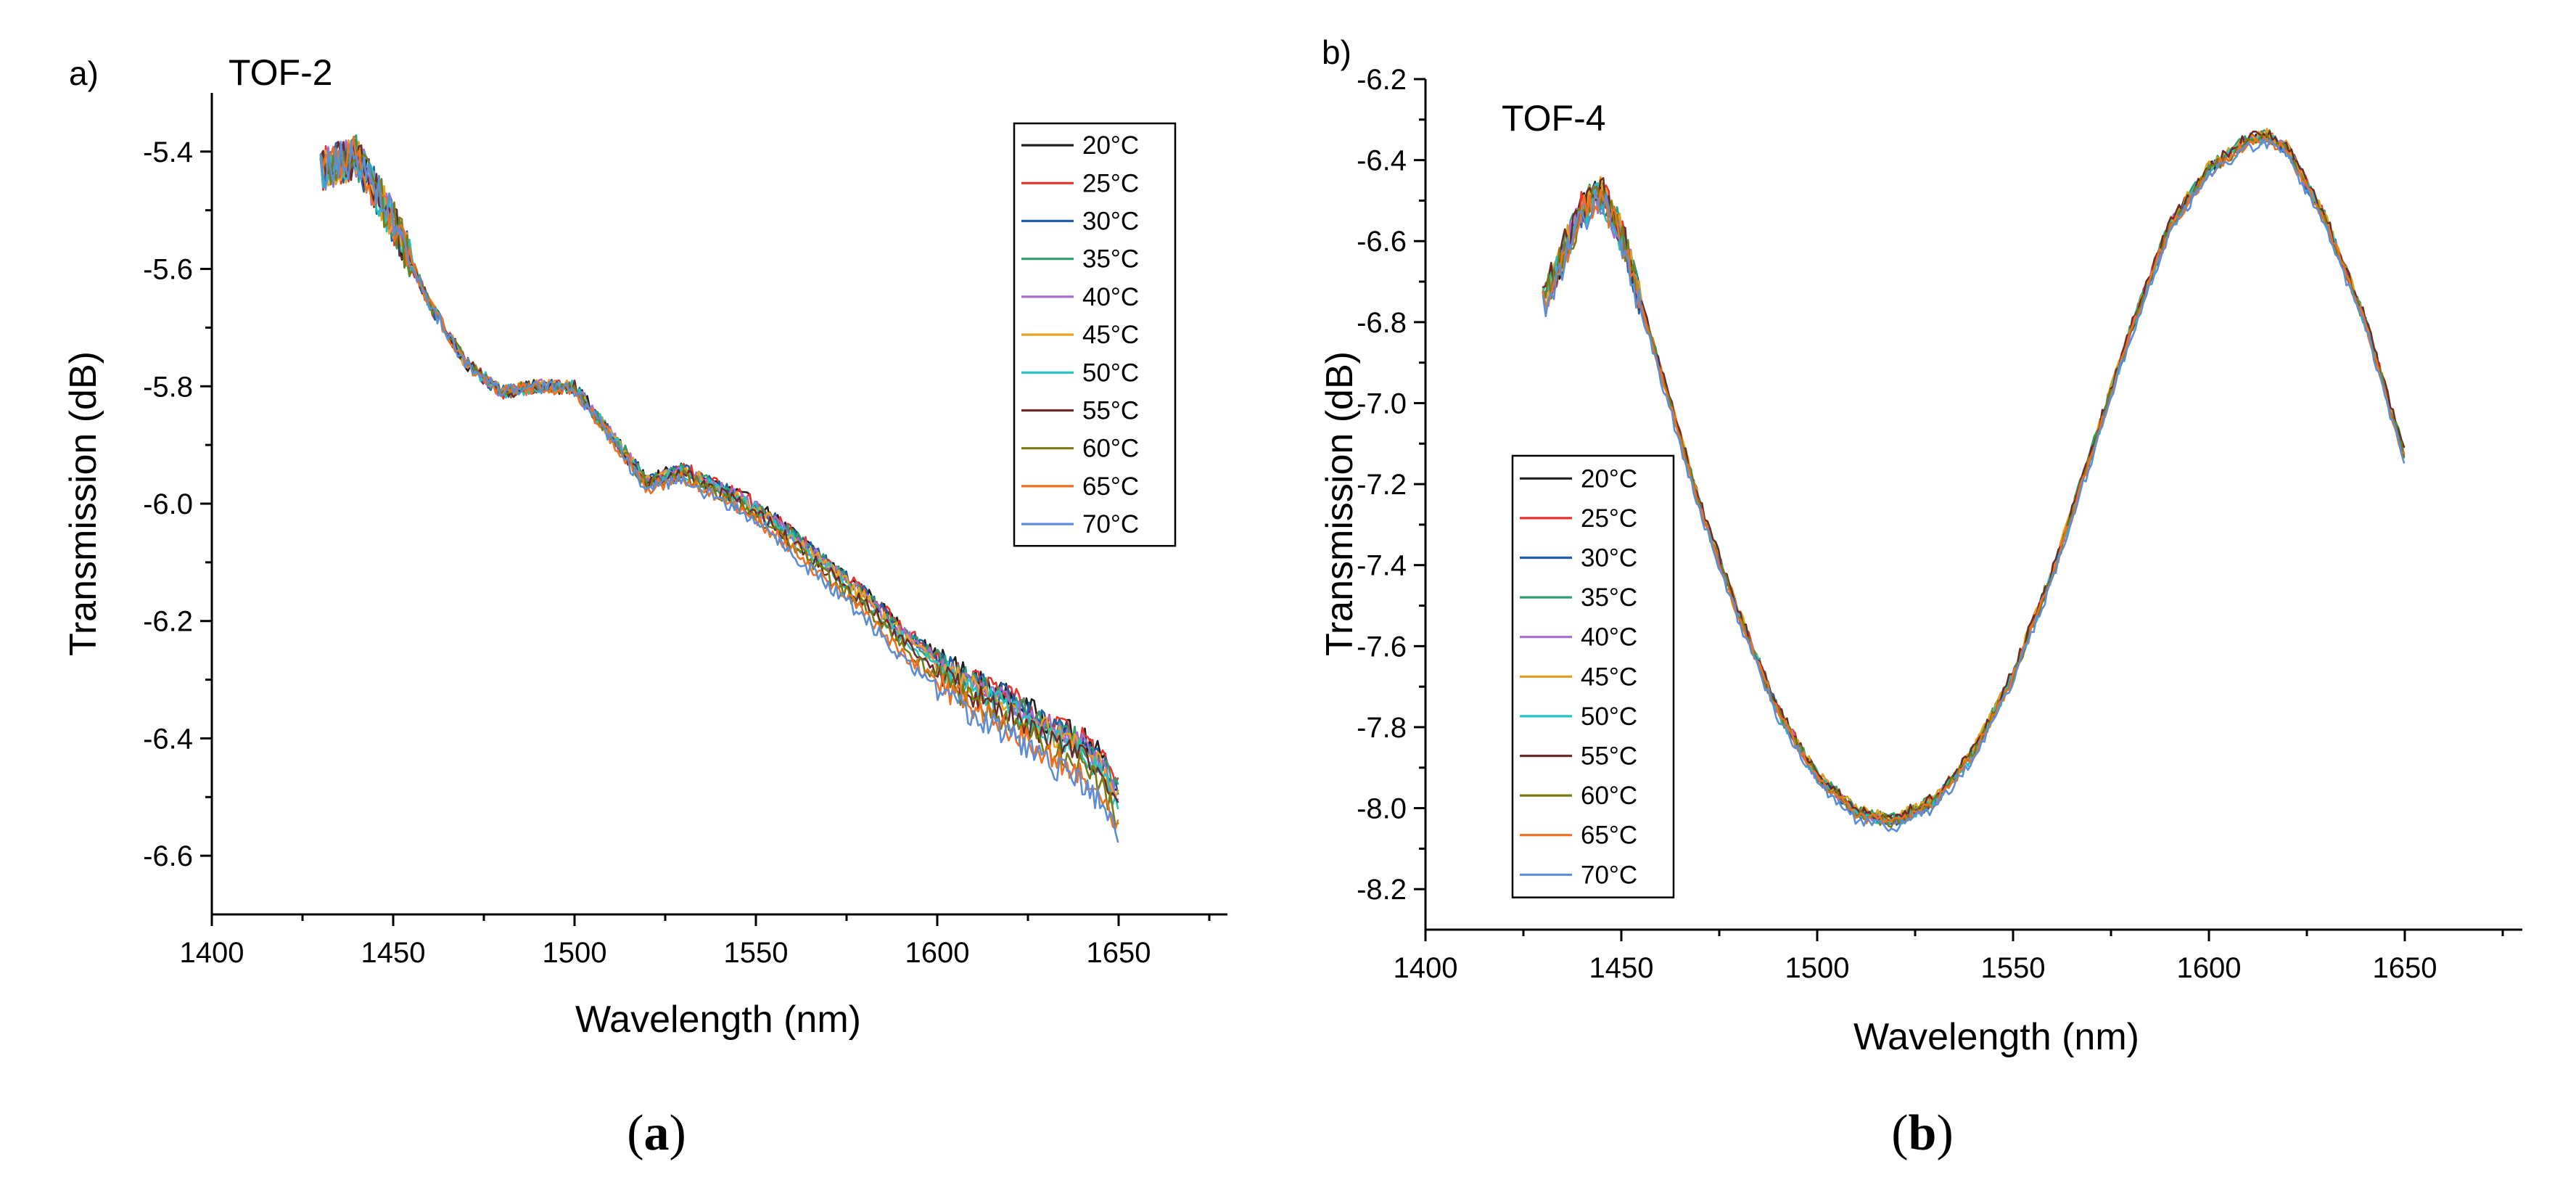 The height and width of the screenshot is (1196, 2576). Describe the element at coordinates (84, 73) in the screenshot. I see `panel-a-label: a)` at that location.